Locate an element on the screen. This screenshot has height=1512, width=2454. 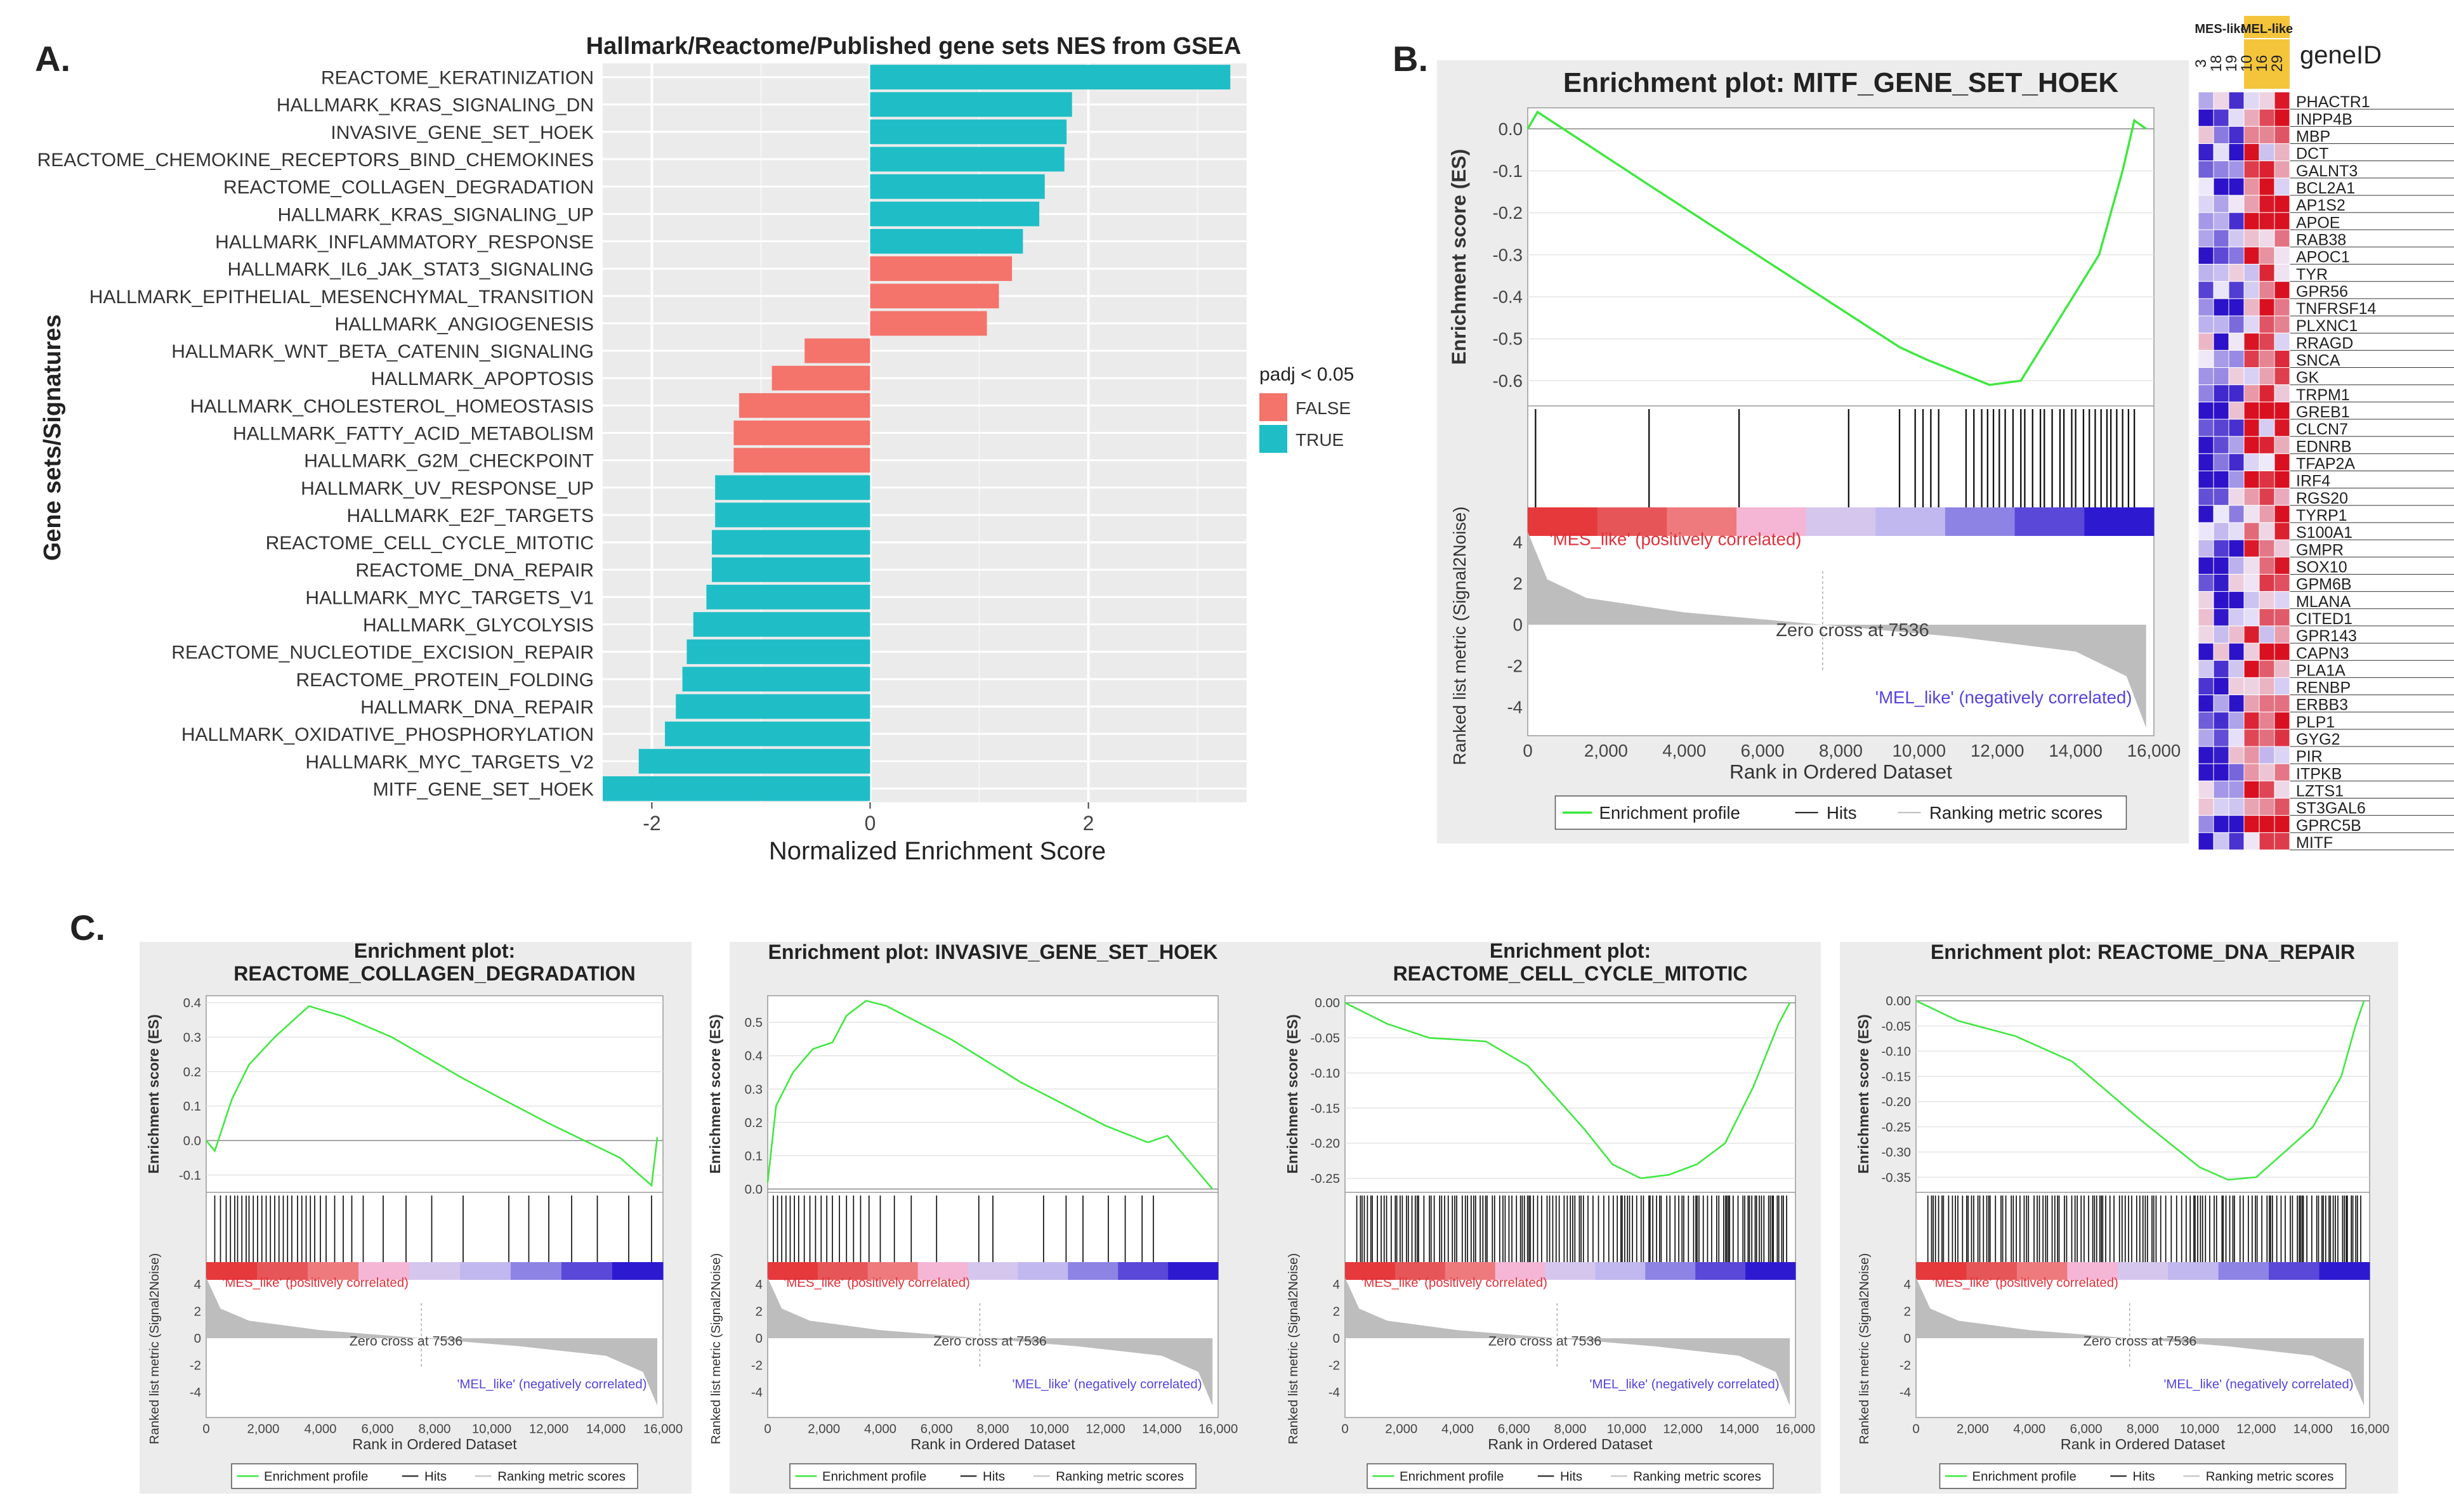
x-tick-label: 0 is located at coordinates (767, 1429).